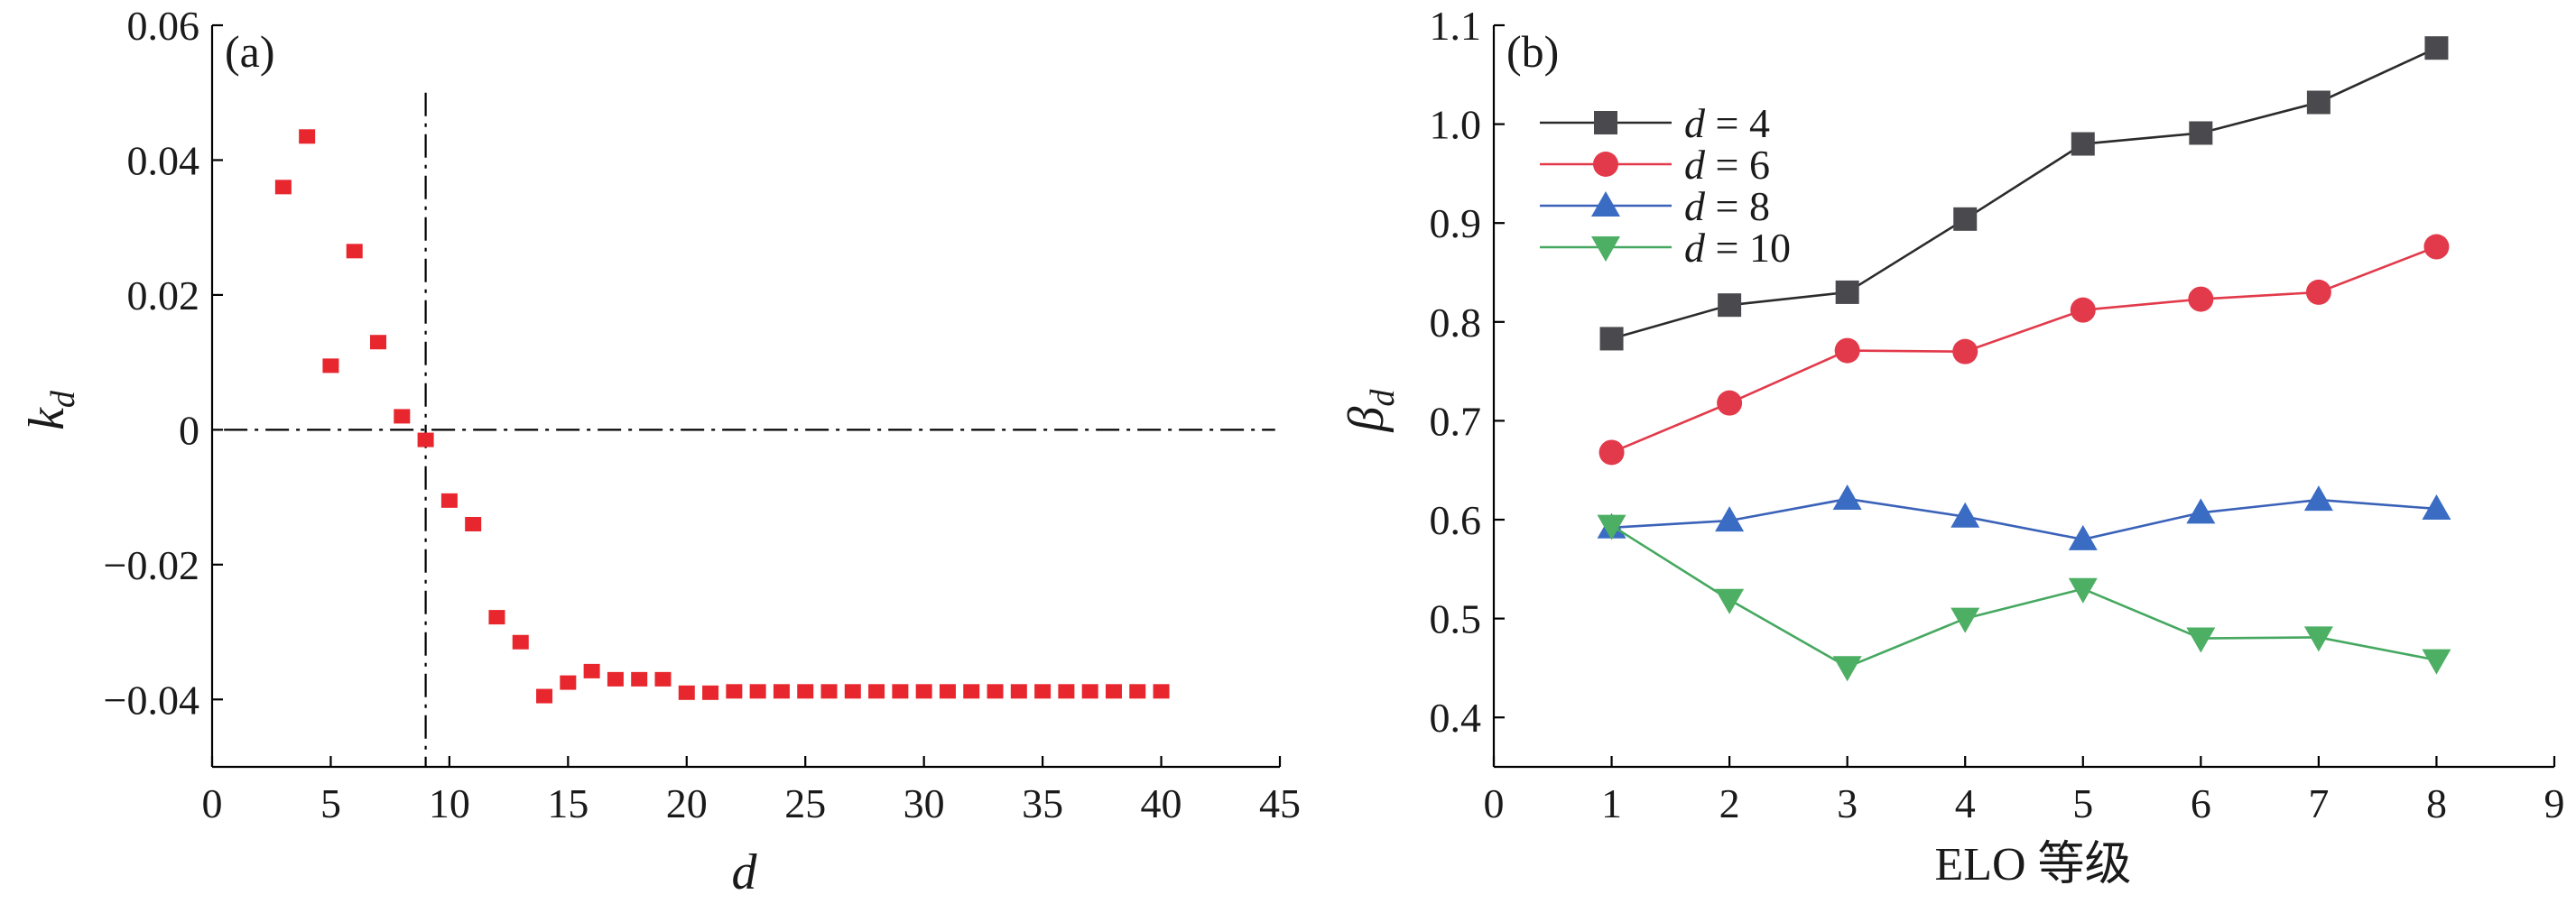 Image resolution: width=2576 pixels, height=904 pixels. Describe the element at coordinates (1456, 26) in the screenshot. I see `y-tick-label: 1.1` at that location.